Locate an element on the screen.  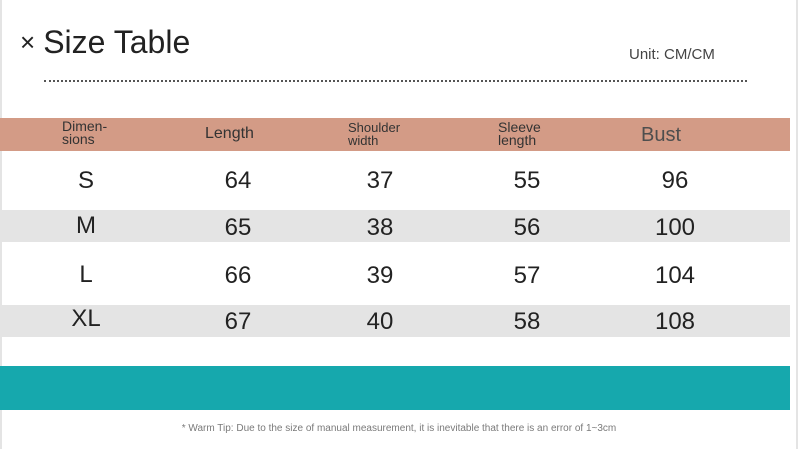
header-sleeve-line-1: Sleeve is located at coordinates (519, 127).